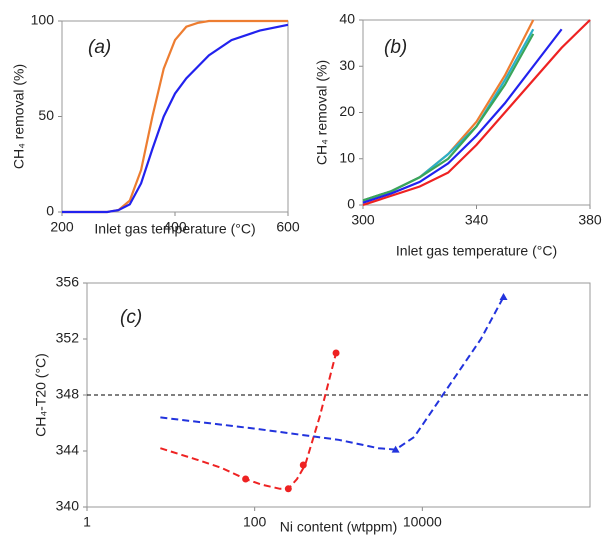 This screenshot has height=537, width=608. I want to click on panel-label: (c), so click(131, 317).